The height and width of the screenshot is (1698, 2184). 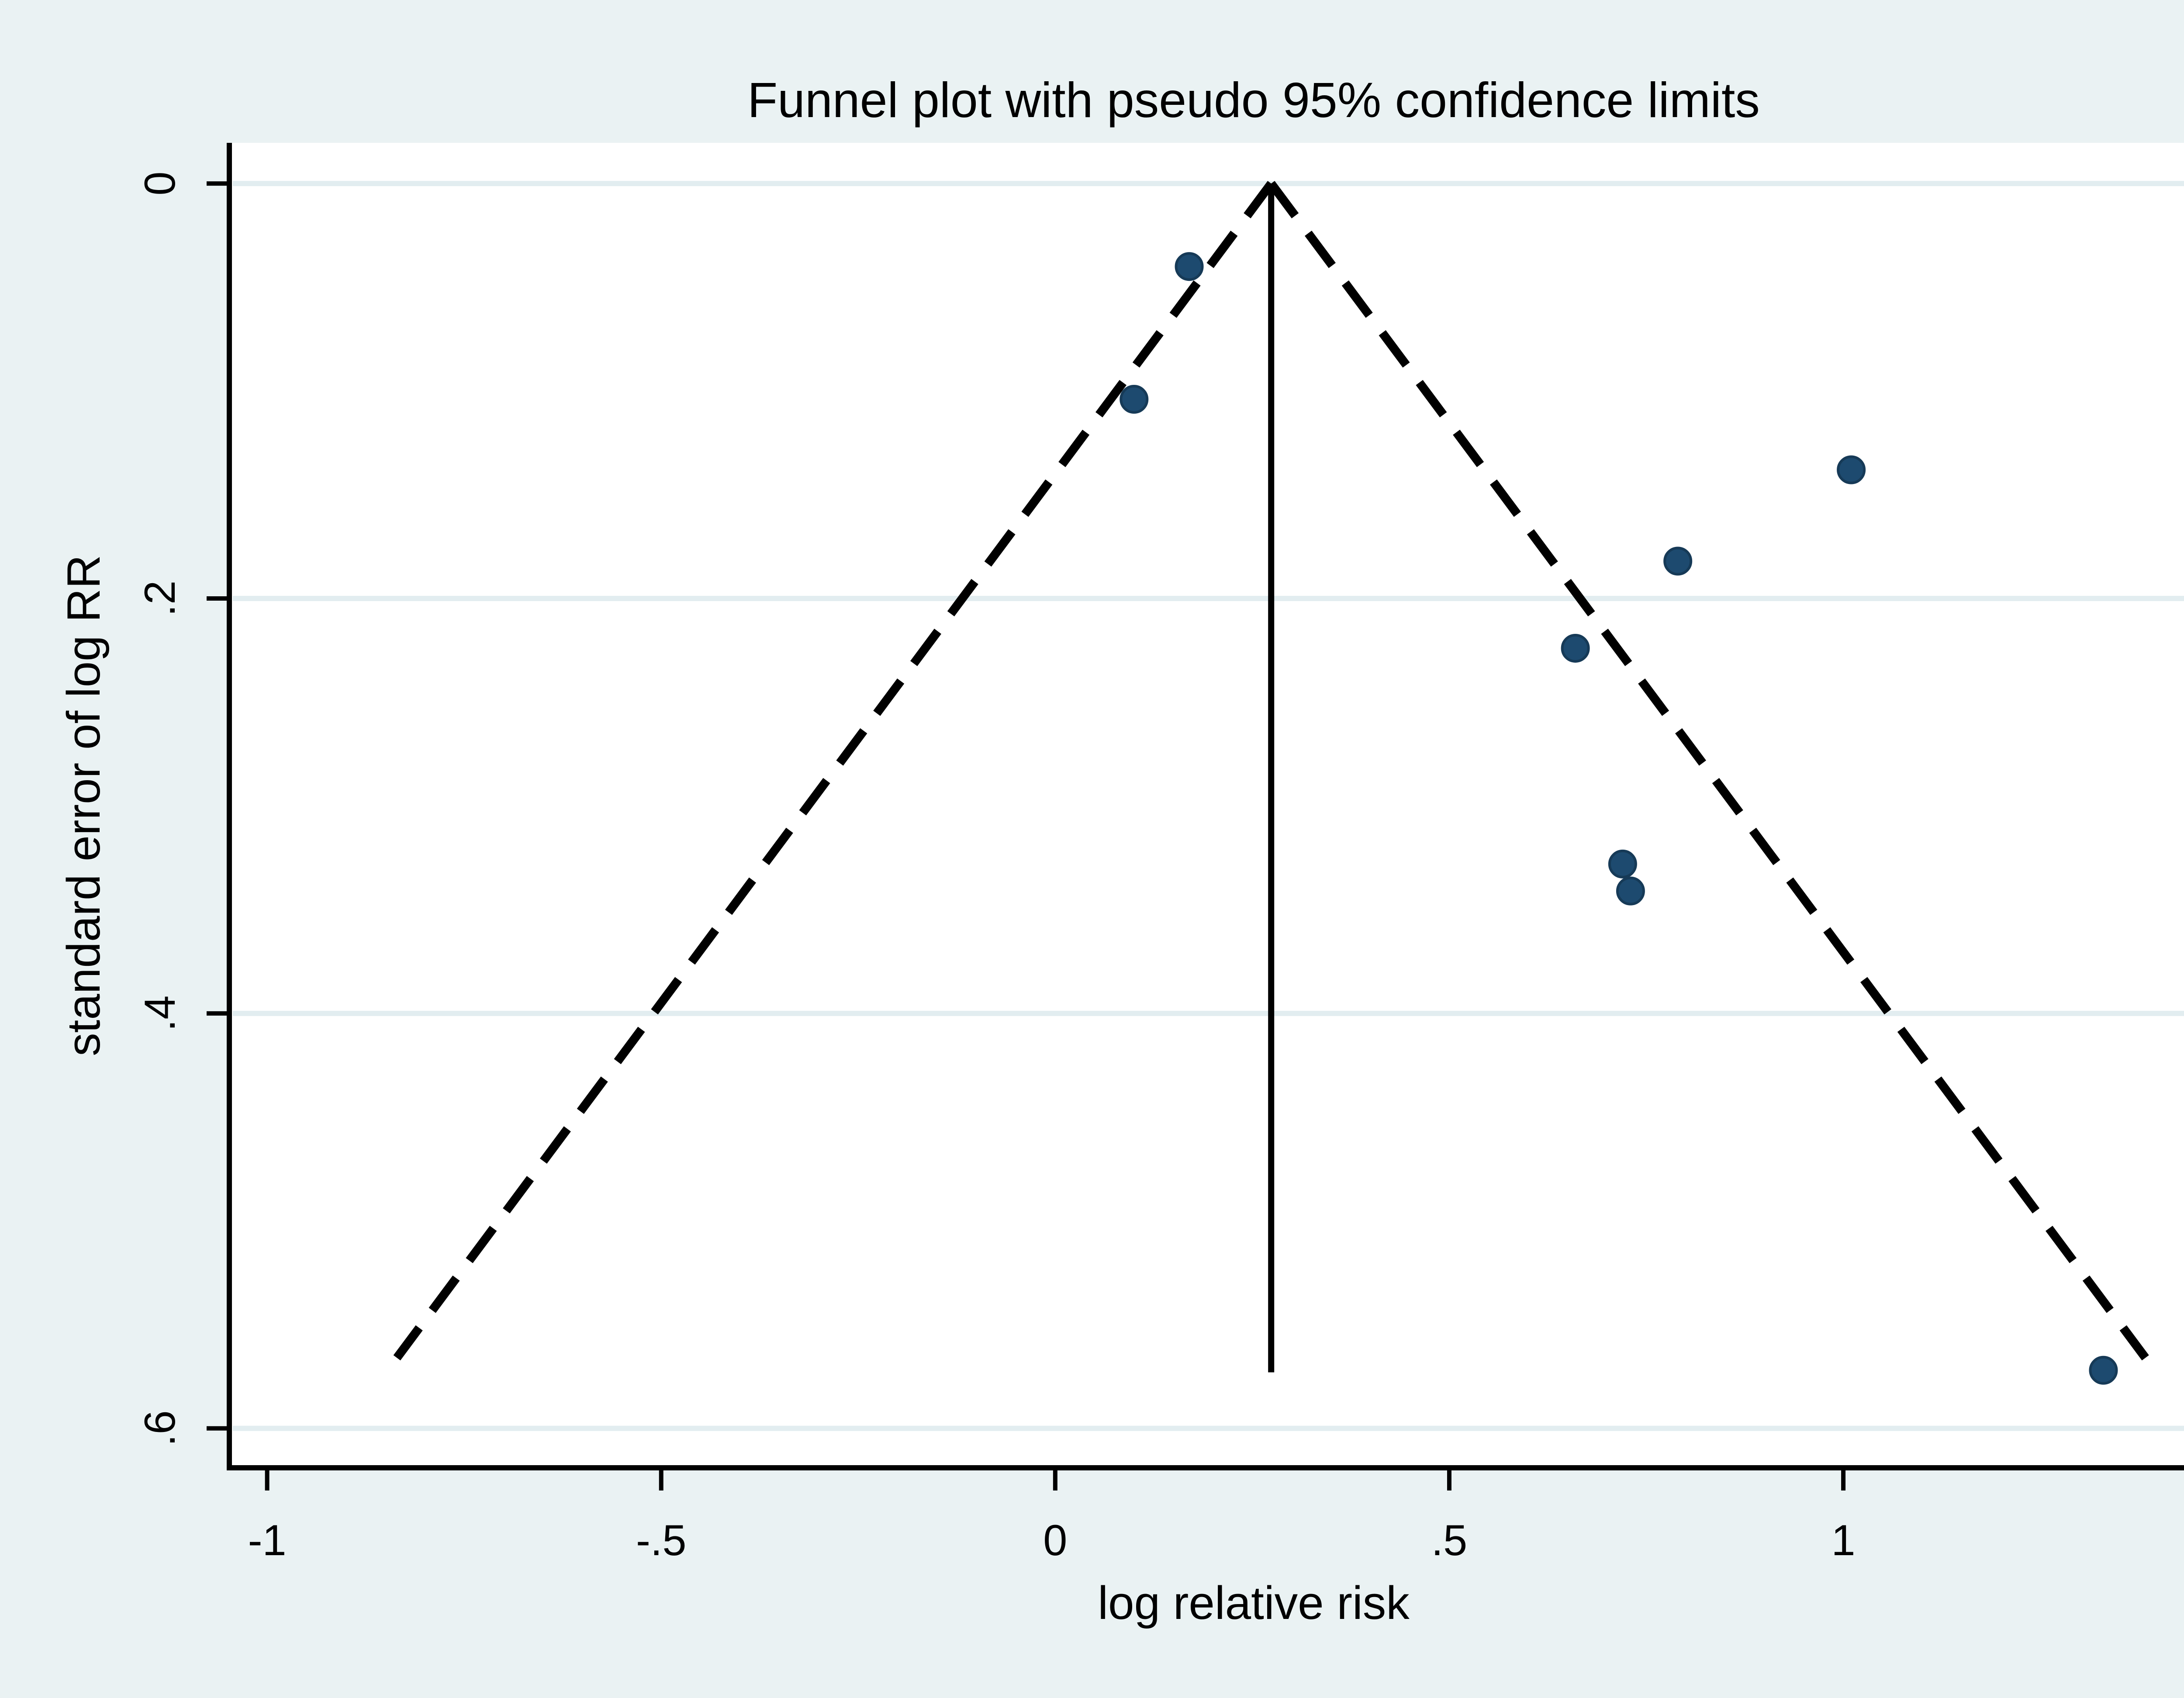 What do you see at coordinates (1844, 1540) in the screenshot?
I see `x-tick-label: 1` at bounding box center [1844, 1540].